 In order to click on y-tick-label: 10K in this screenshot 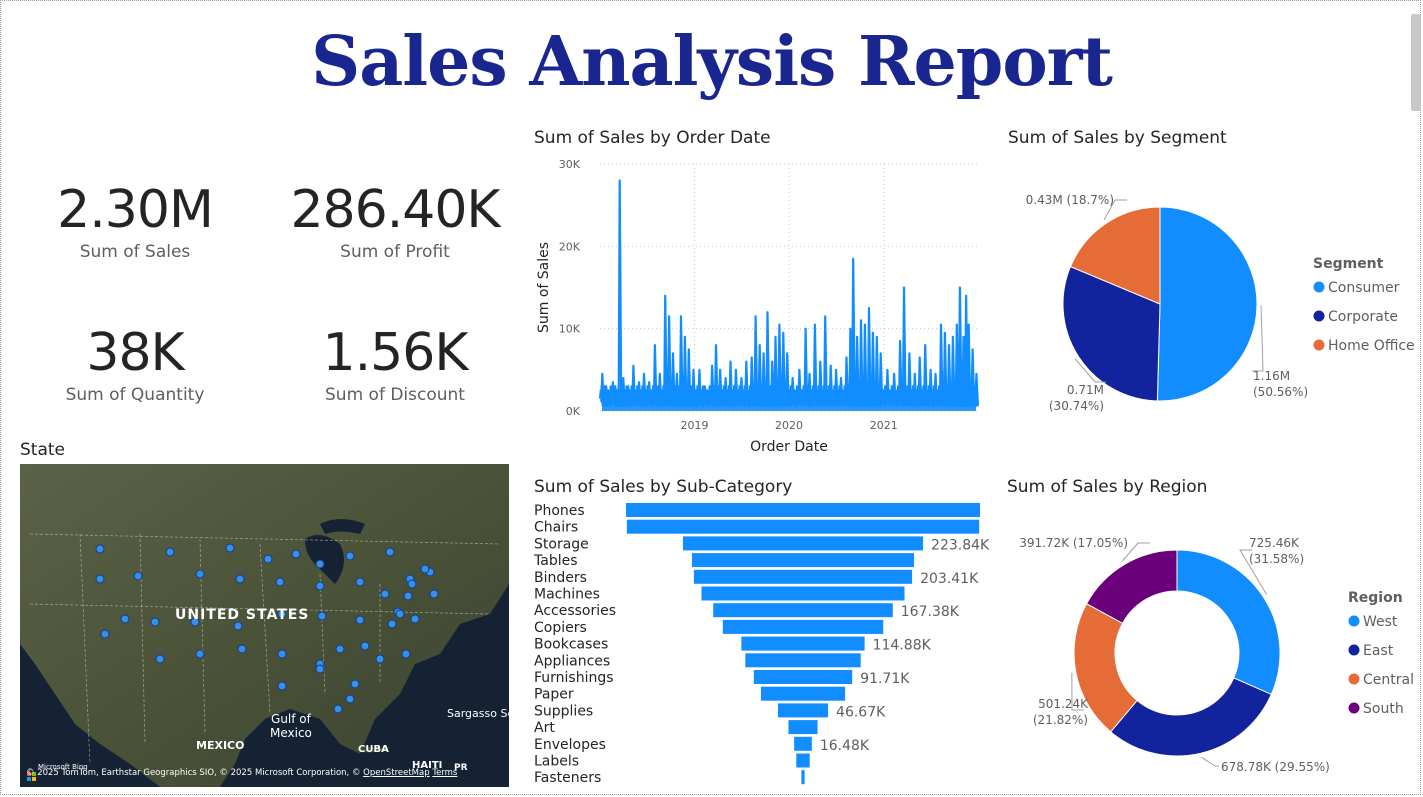, I will do `click(570, 329)`.